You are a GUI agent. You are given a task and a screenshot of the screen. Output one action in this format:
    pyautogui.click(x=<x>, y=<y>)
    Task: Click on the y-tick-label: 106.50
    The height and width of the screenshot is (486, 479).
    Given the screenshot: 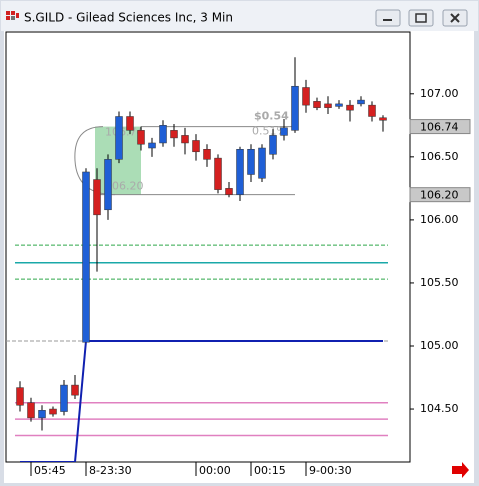 What is the action you would take?
    pyautogui.click(x=439, y=156)
    